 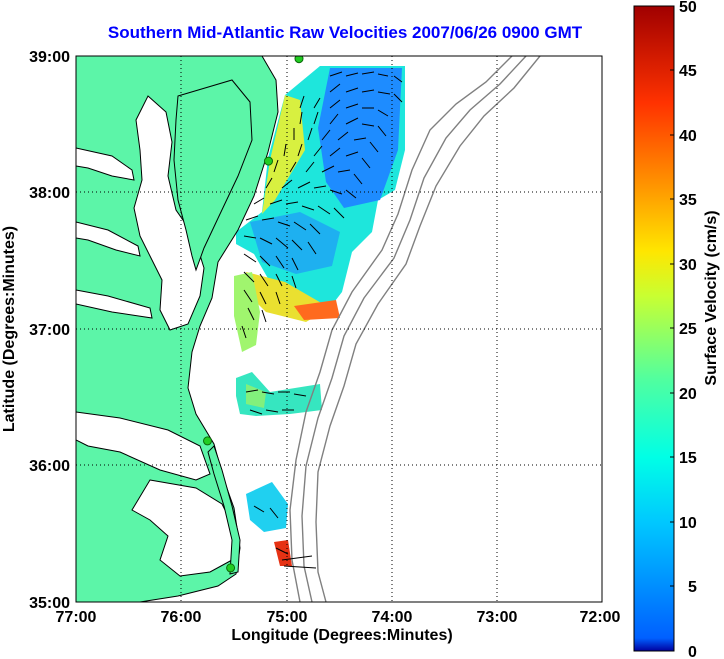 I want to click on stations, so click(x=253, y=314).